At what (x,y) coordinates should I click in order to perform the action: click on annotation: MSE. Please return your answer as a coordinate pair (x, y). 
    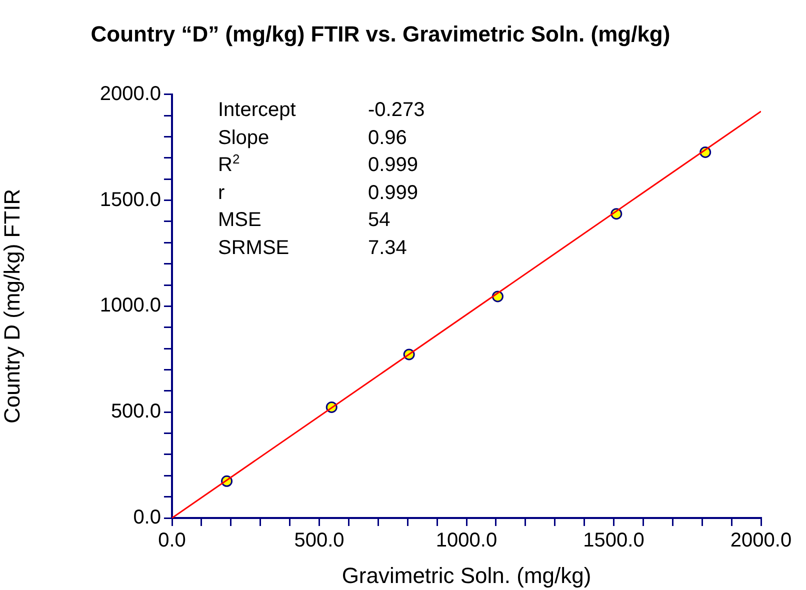
    Looking at the image, I should click on (240, 220).